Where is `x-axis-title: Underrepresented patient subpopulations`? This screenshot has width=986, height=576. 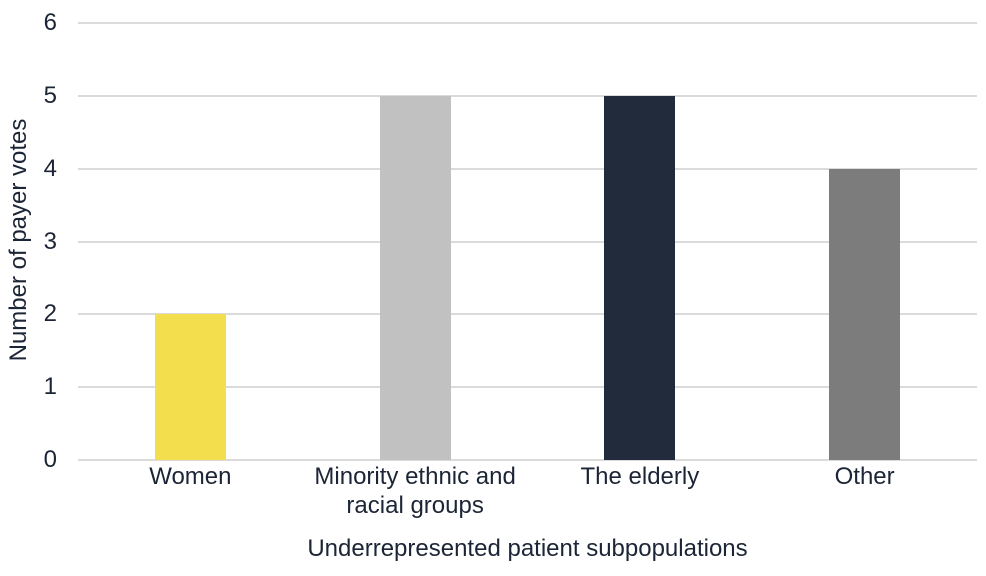
x-axis-title: Underrepresented patient subpopulations is located at coordinates (527, 548).